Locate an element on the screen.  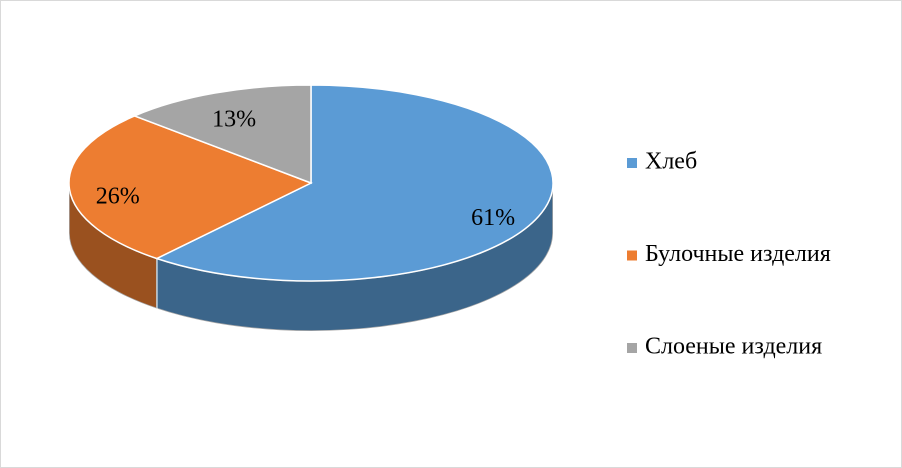
legend: Хлеб Булочные изделия Слоеные изделия is located at coordinates (729, 254).